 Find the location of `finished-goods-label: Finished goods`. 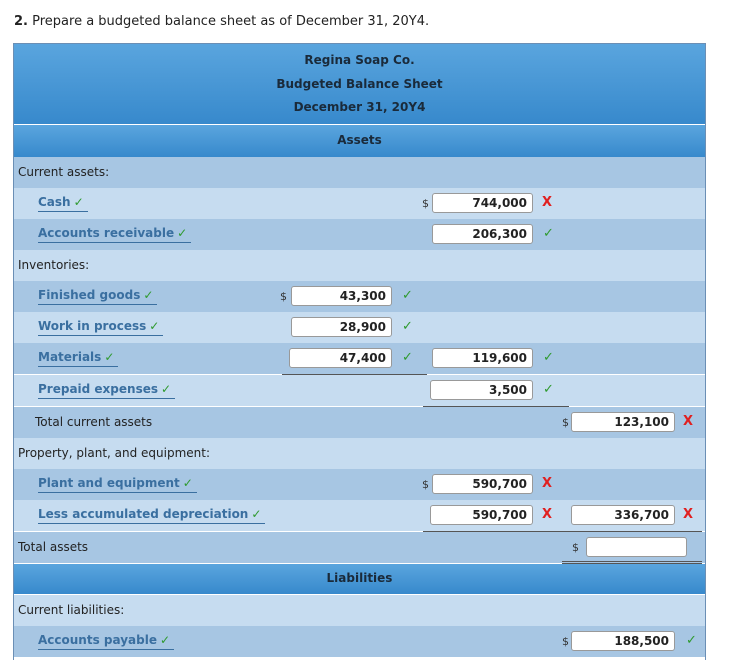

finished-goods-label: Finished goods is located at coordinates (89, 295).